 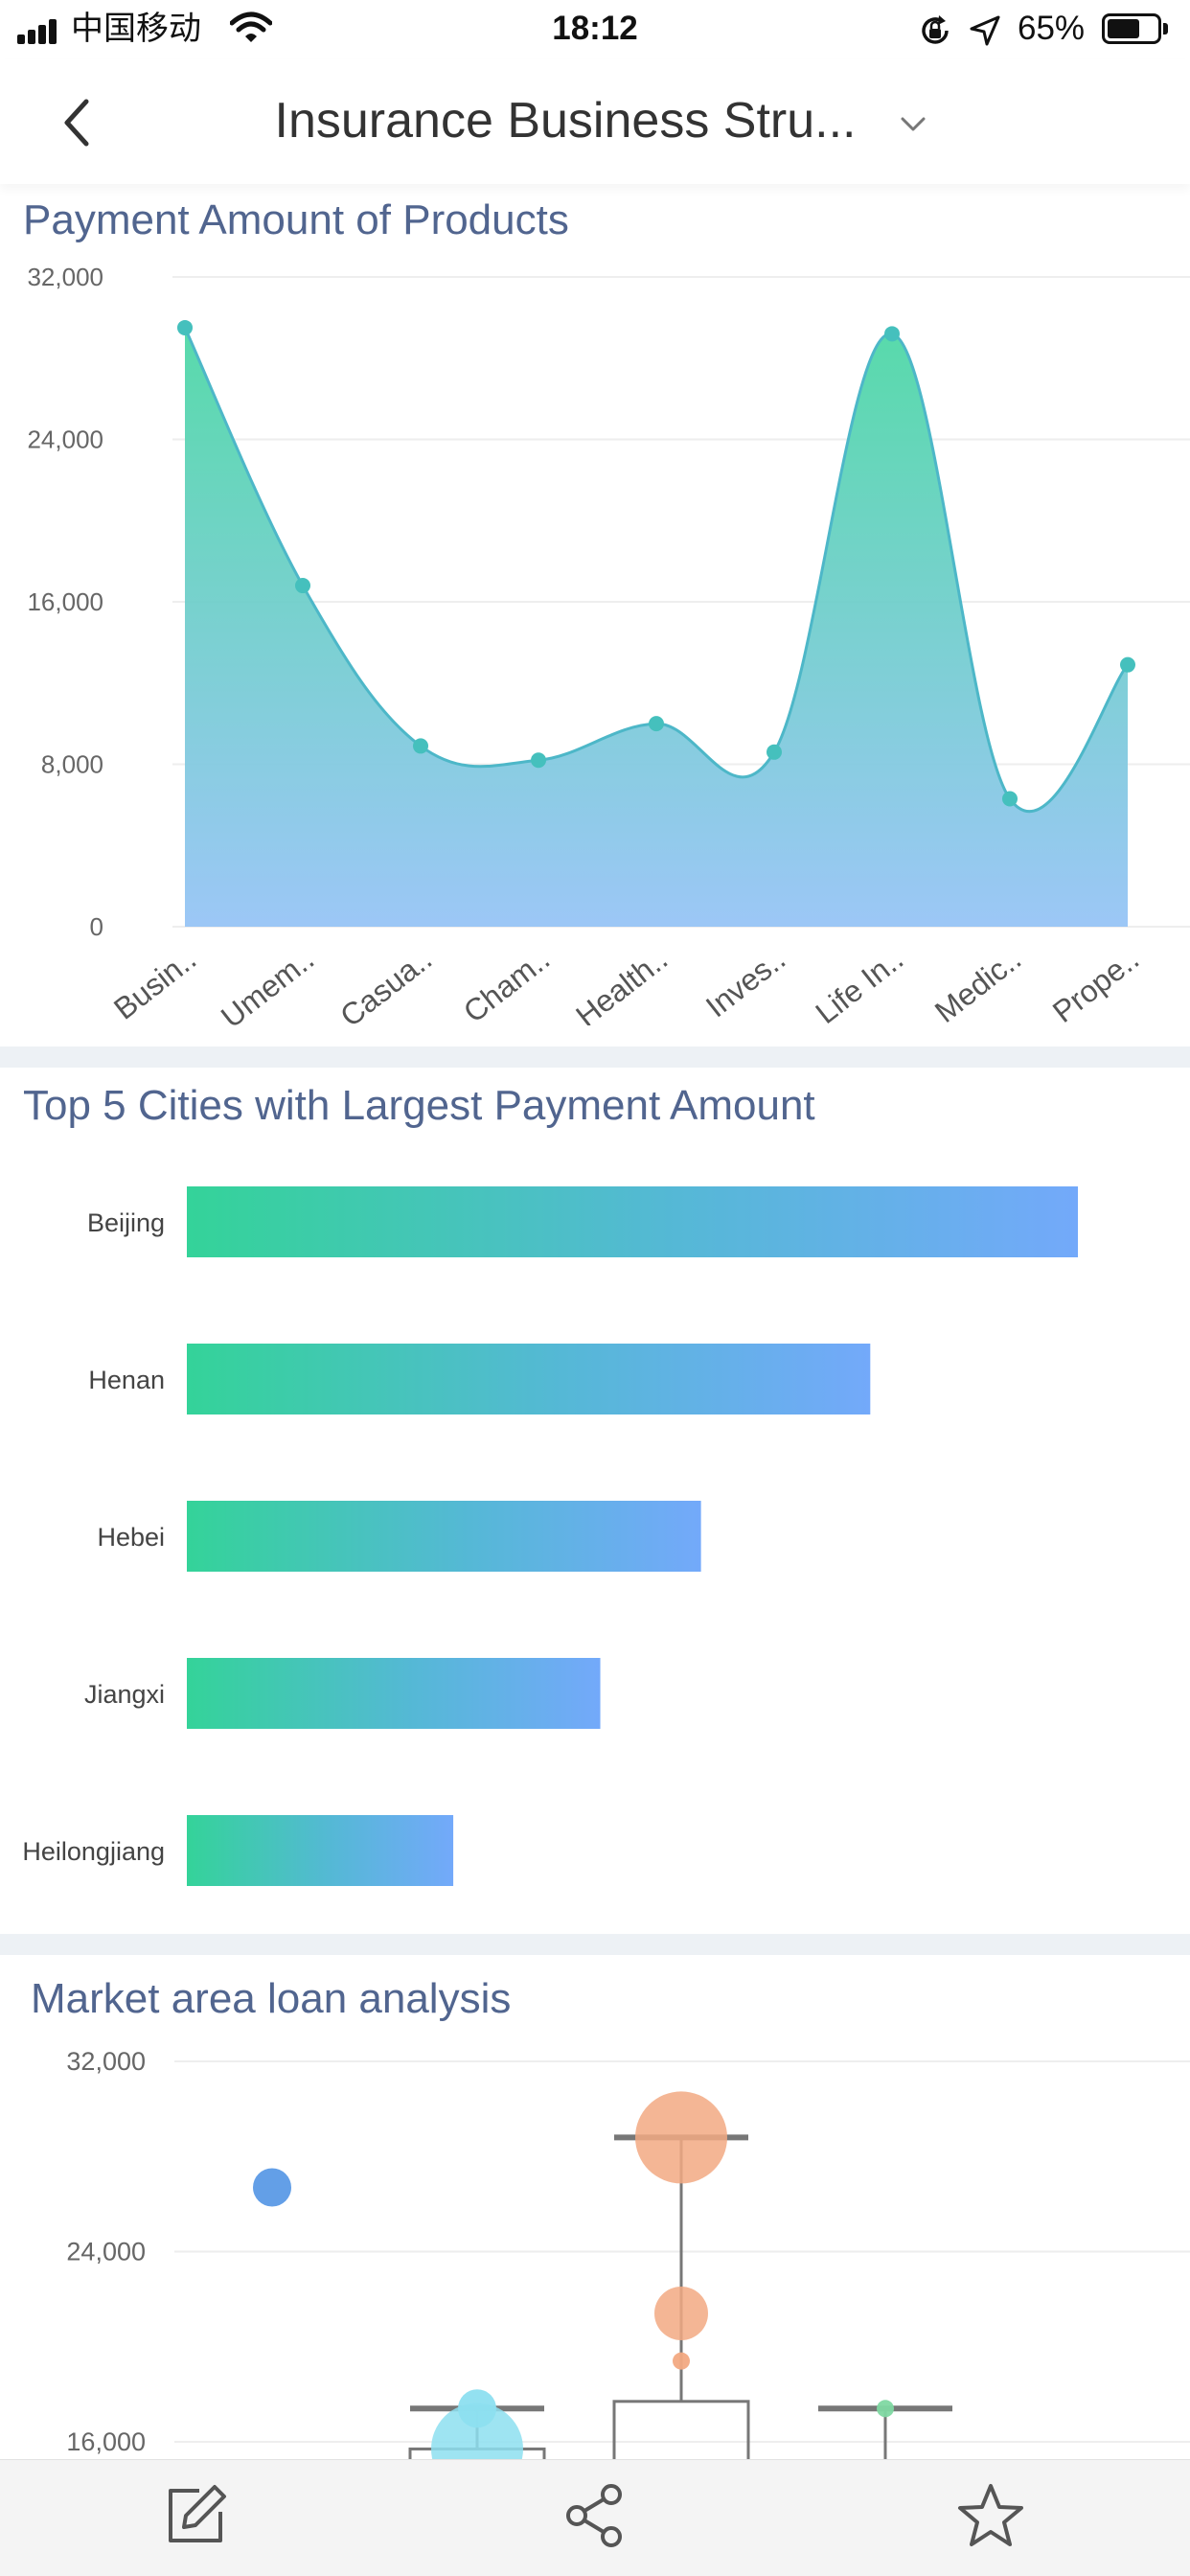 I want to click on clock: 18:12, so click(x=595, y=28).